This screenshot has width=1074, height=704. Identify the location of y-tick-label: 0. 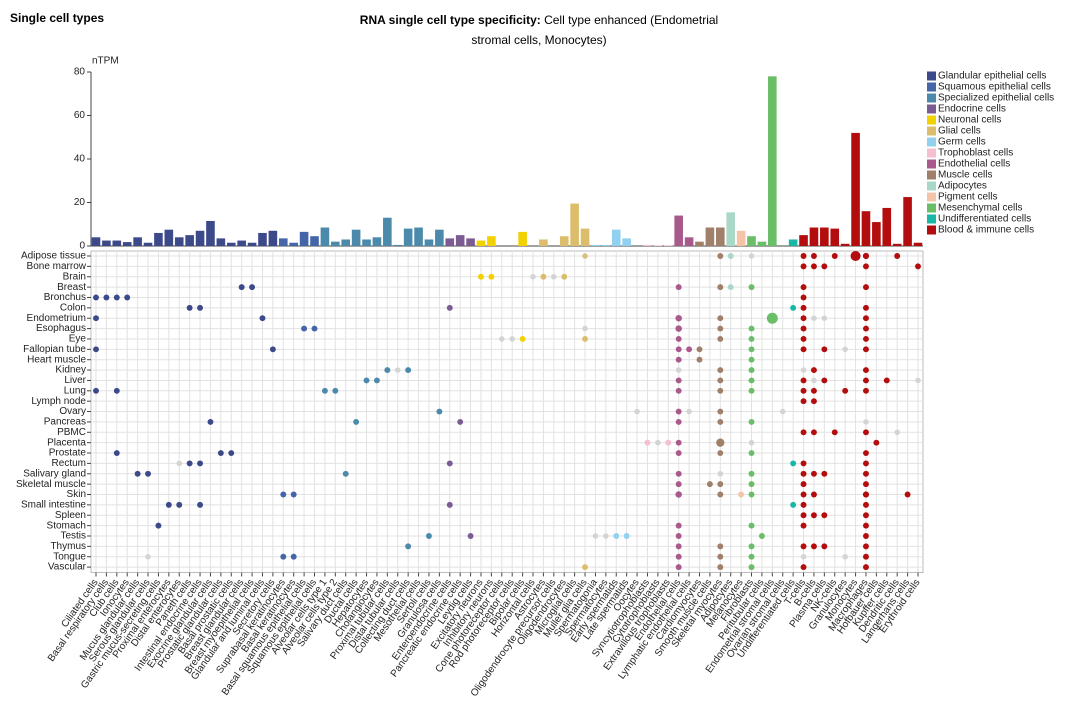
(82, 246).